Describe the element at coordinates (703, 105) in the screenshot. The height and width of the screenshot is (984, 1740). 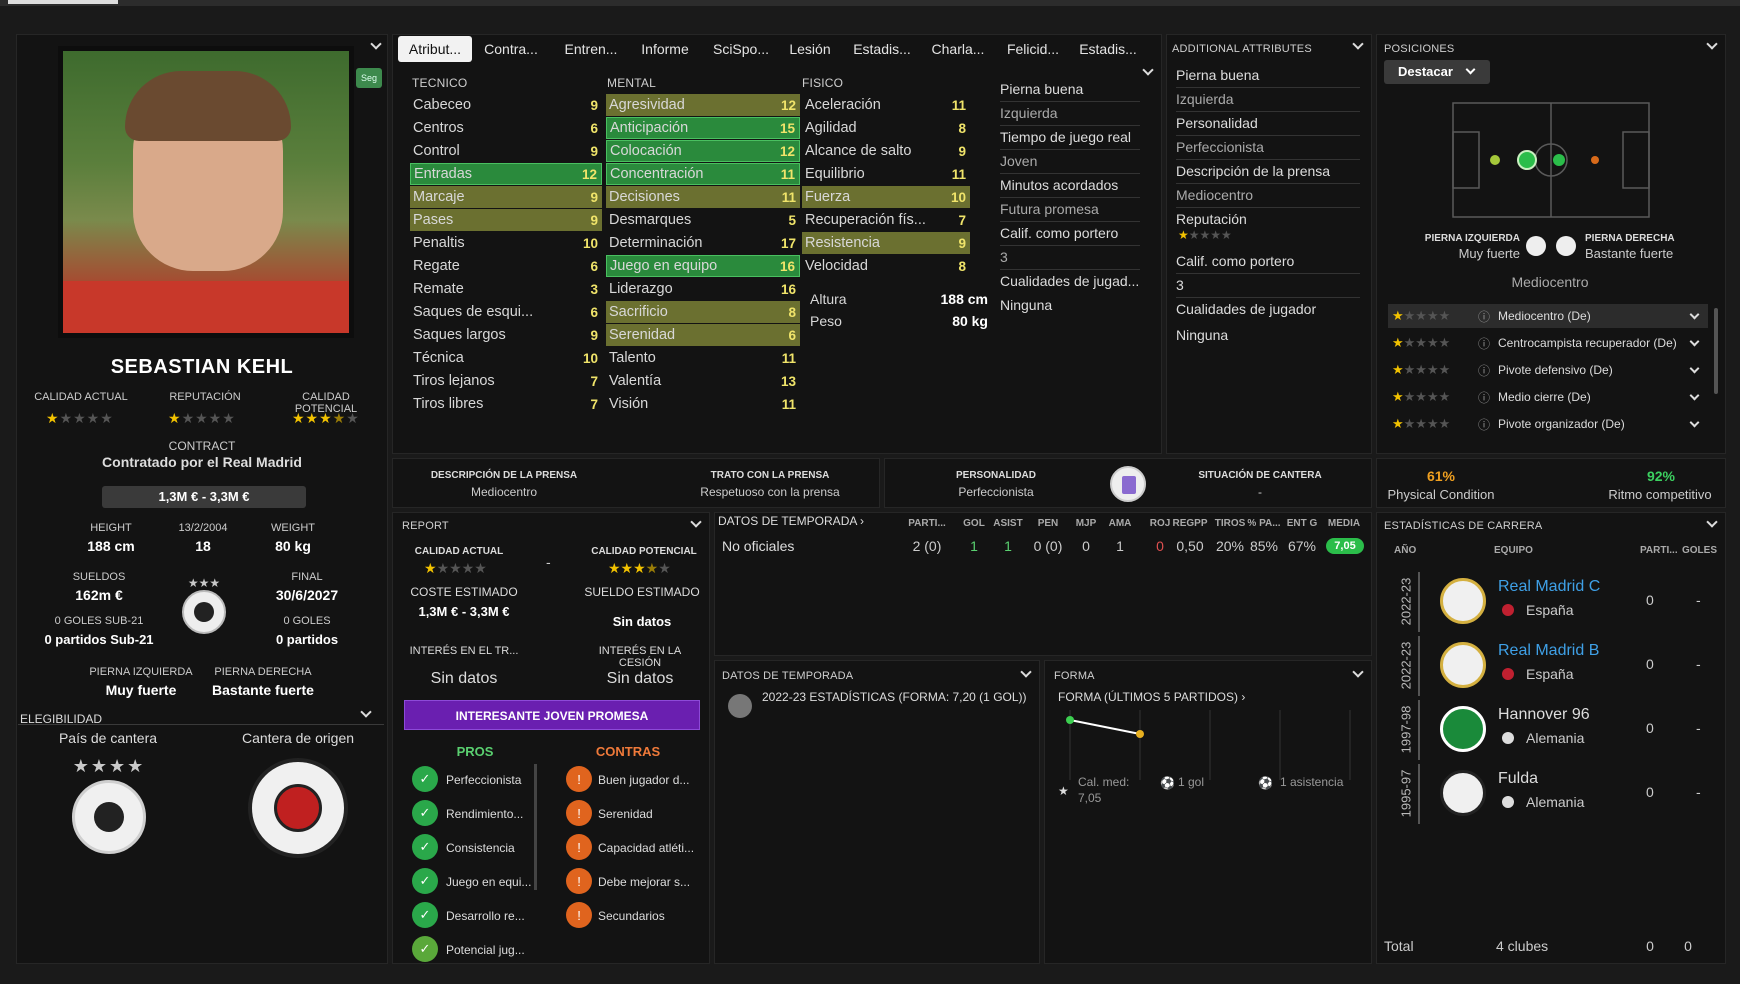
I see `mental-attr-row: Agresividad 12` at that location.